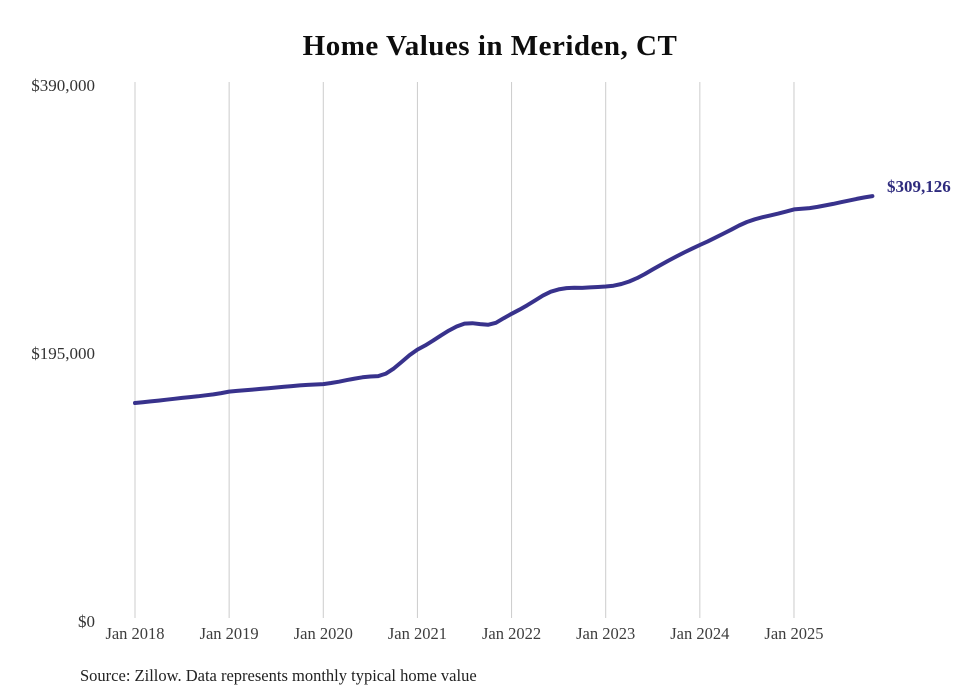 This screenshot has width=980, height=699. What do you see at coordinates (86, 621) in the screenshot?
I see `y-tick-label: $0` at bounding box center [86, 621].